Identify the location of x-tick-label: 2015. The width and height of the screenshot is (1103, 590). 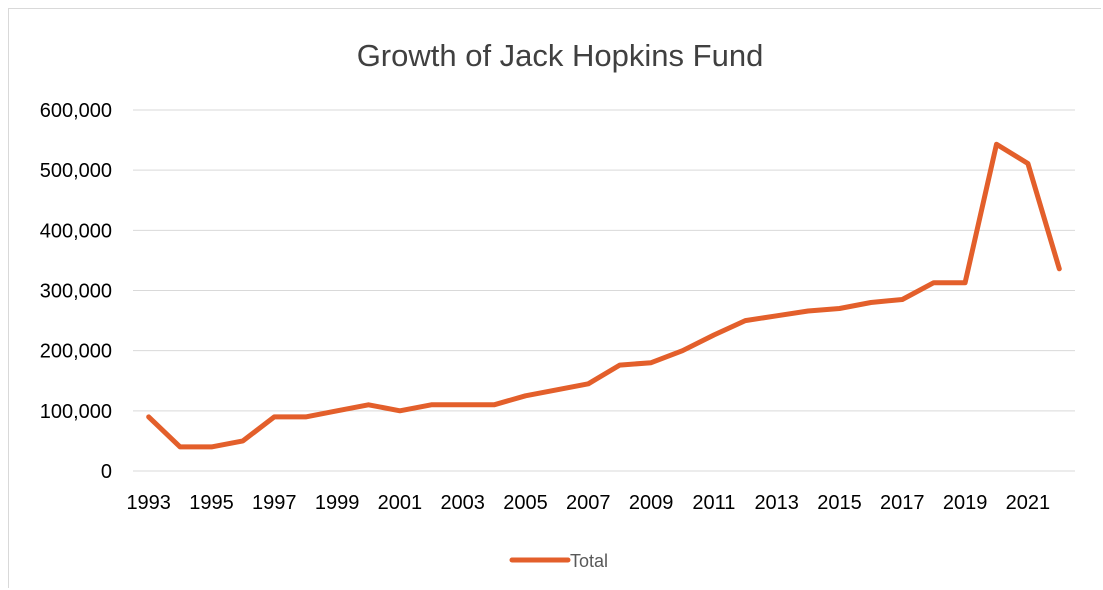
(839, 503).